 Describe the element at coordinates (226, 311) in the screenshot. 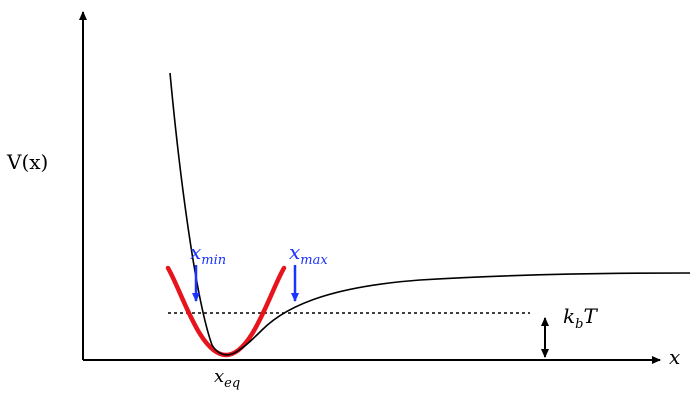

I see `harmonic-approximation-curve` at that location.